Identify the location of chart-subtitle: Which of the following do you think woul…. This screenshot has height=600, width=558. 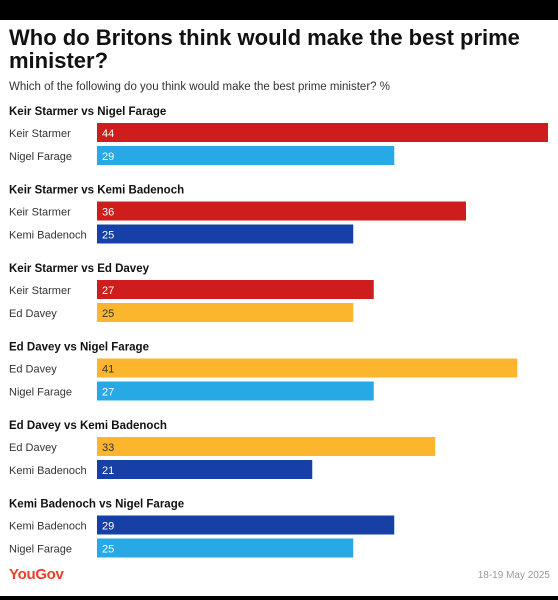
(199, 87).